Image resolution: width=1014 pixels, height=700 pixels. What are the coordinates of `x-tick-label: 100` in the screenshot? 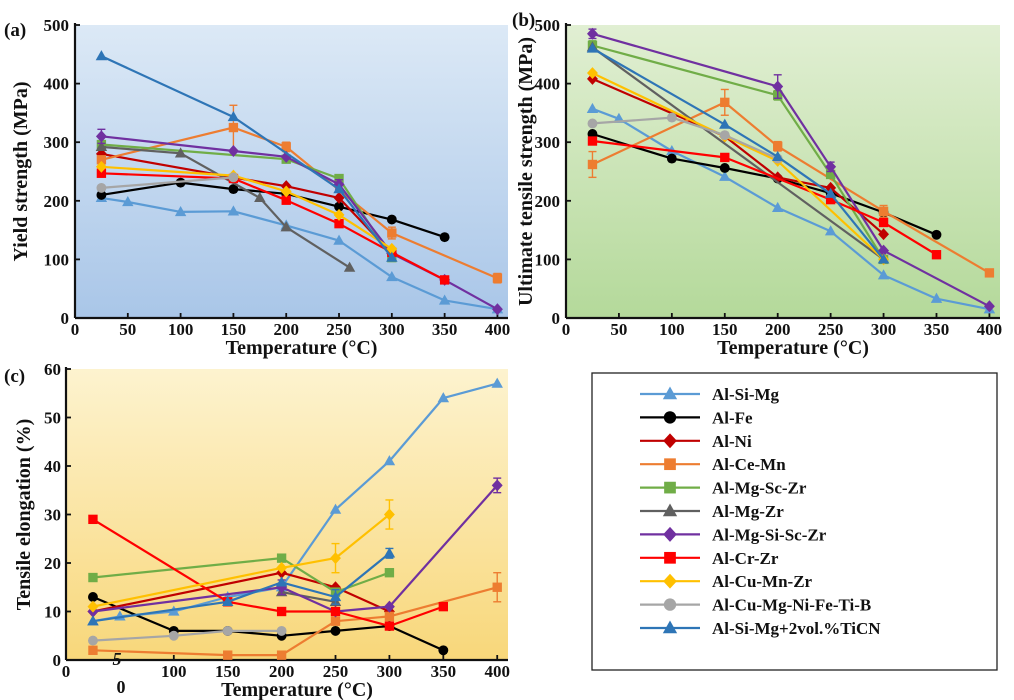 It's located at (672, 329).